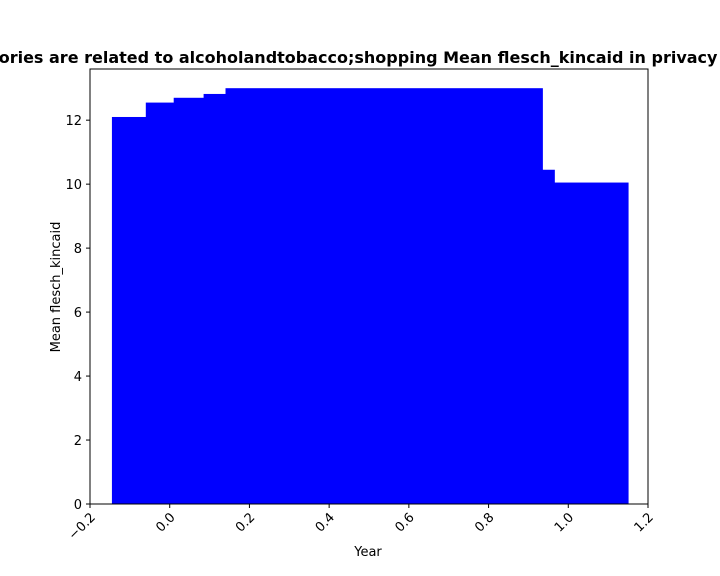 This screenshot has width=720, height=576. Describe the element at coordinates (78, 441) in the screenshot. I see `y-tick-label-1: 2` at that location.